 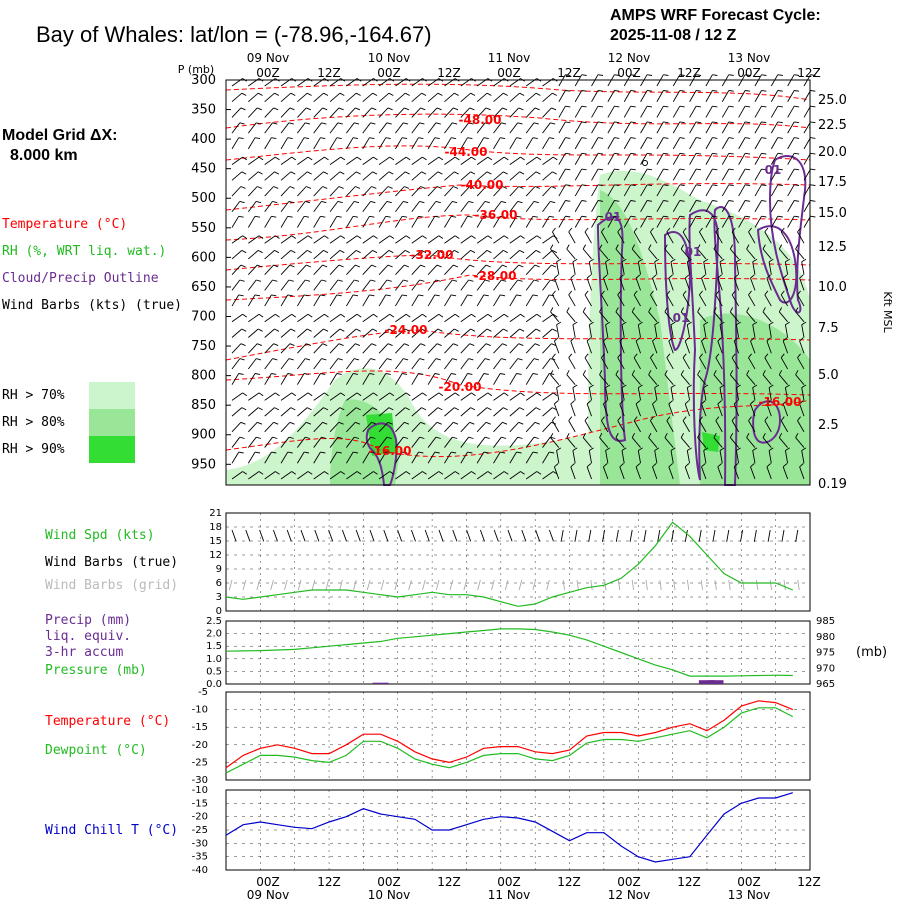 I want to click on pressure-tick-label: 450, so click(x=203, y=169).